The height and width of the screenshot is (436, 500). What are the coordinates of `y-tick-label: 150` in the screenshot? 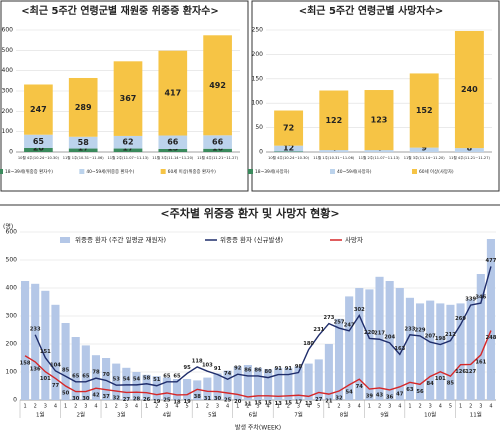 It's located at (258, 78).